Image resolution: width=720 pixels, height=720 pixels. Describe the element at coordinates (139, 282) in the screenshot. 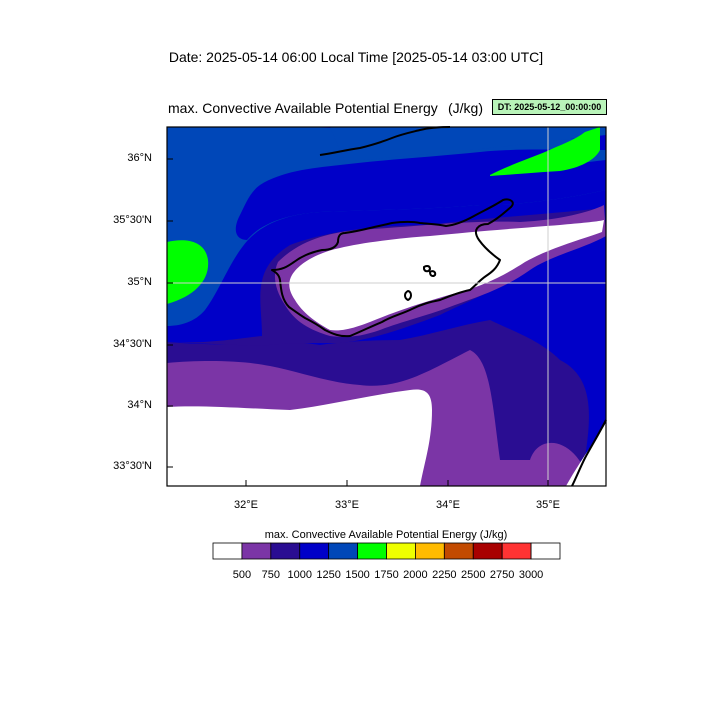

I see `lat-label: 35°N` at that location.